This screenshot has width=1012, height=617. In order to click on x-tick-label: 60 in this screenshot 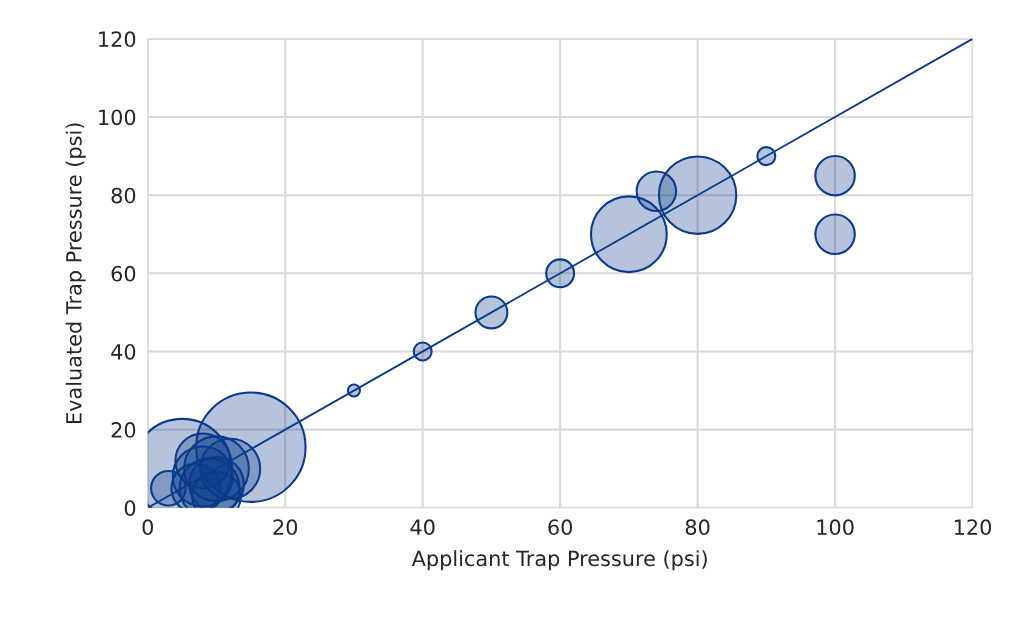, I will do `click(560, 527)`.